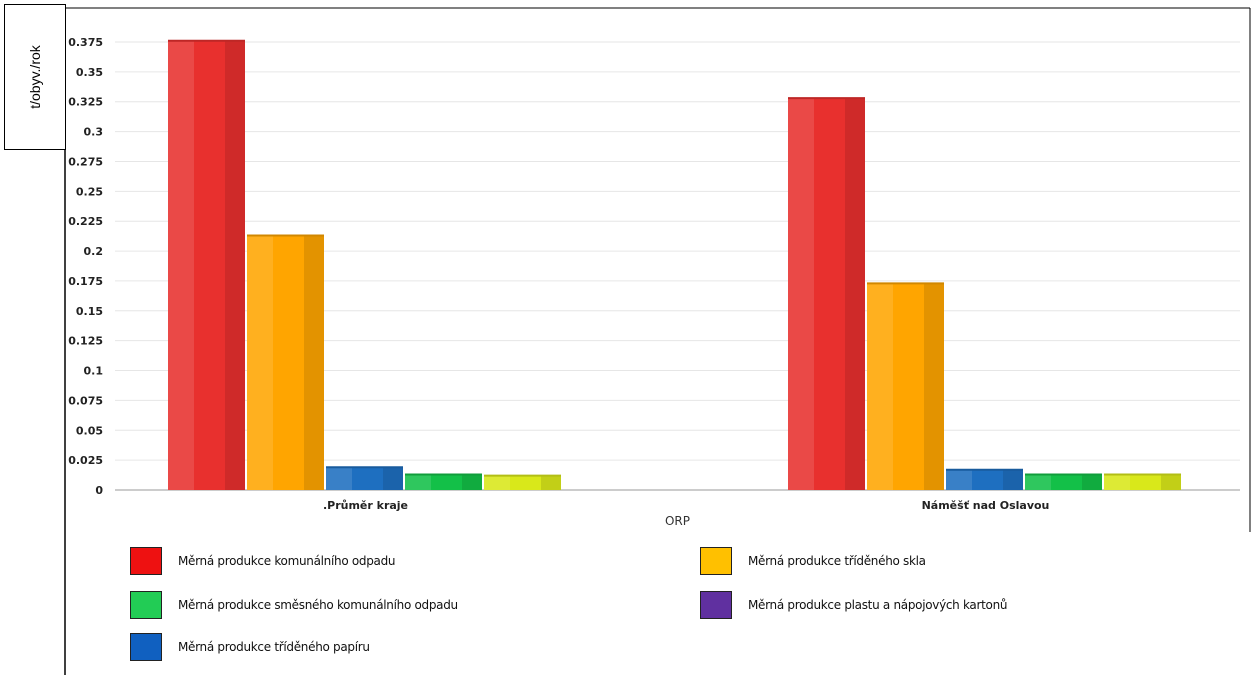 Image resolution: width=1253 pixels, height=679 pixels. I want to click on y-tick-label: 0.35, so click(89, 72).